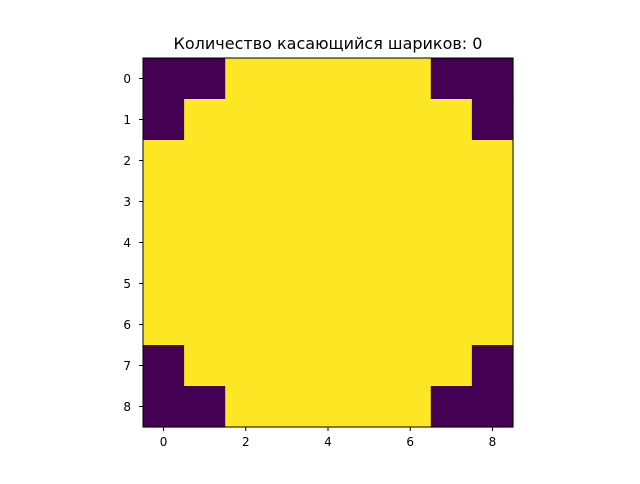 This screenshot has width=640, height=484. Describe the element at coordinates (127, 325) in the screenshot. I see `y-tick-label: 6` at that location.